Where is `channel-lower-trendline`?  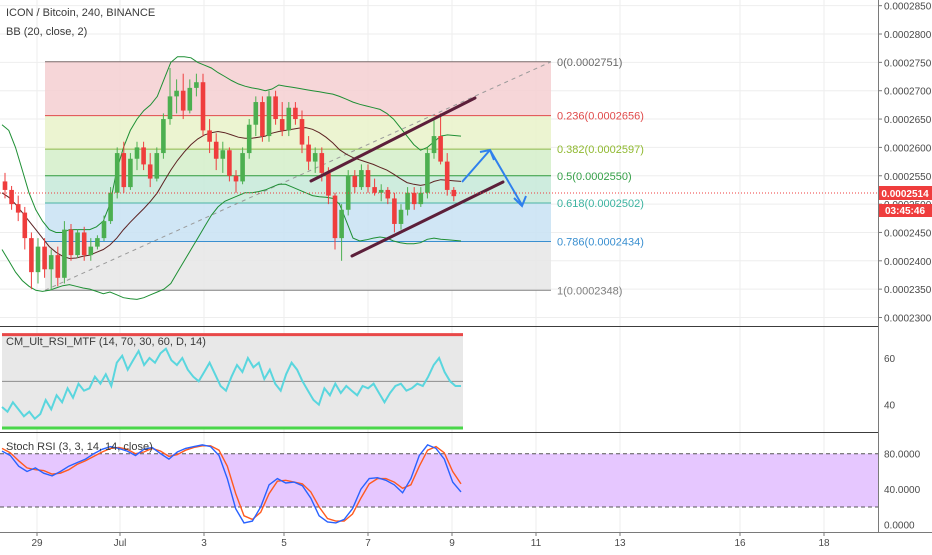 channel-lower-trendline is located at coordinates (427, 219).